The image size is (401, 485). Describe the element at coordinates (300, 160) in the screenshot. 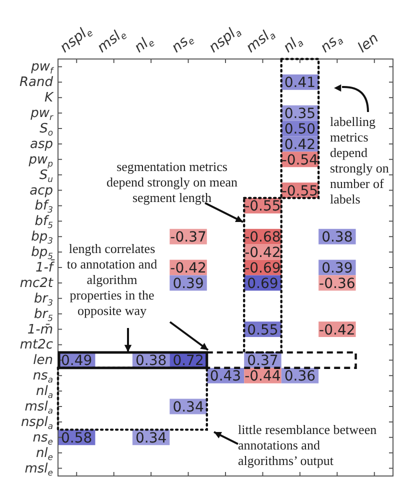

I see `data-label: -0.54` at that location.